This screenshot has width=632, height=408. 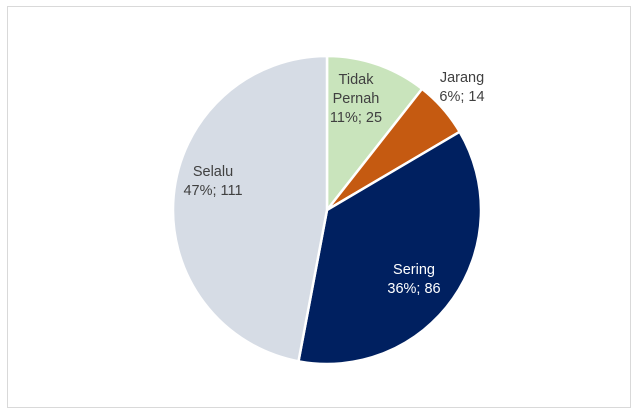 I want to click on data-label-tidak-pernah: Tidak Pernah 11%; 25, so click(x=356, y=99).